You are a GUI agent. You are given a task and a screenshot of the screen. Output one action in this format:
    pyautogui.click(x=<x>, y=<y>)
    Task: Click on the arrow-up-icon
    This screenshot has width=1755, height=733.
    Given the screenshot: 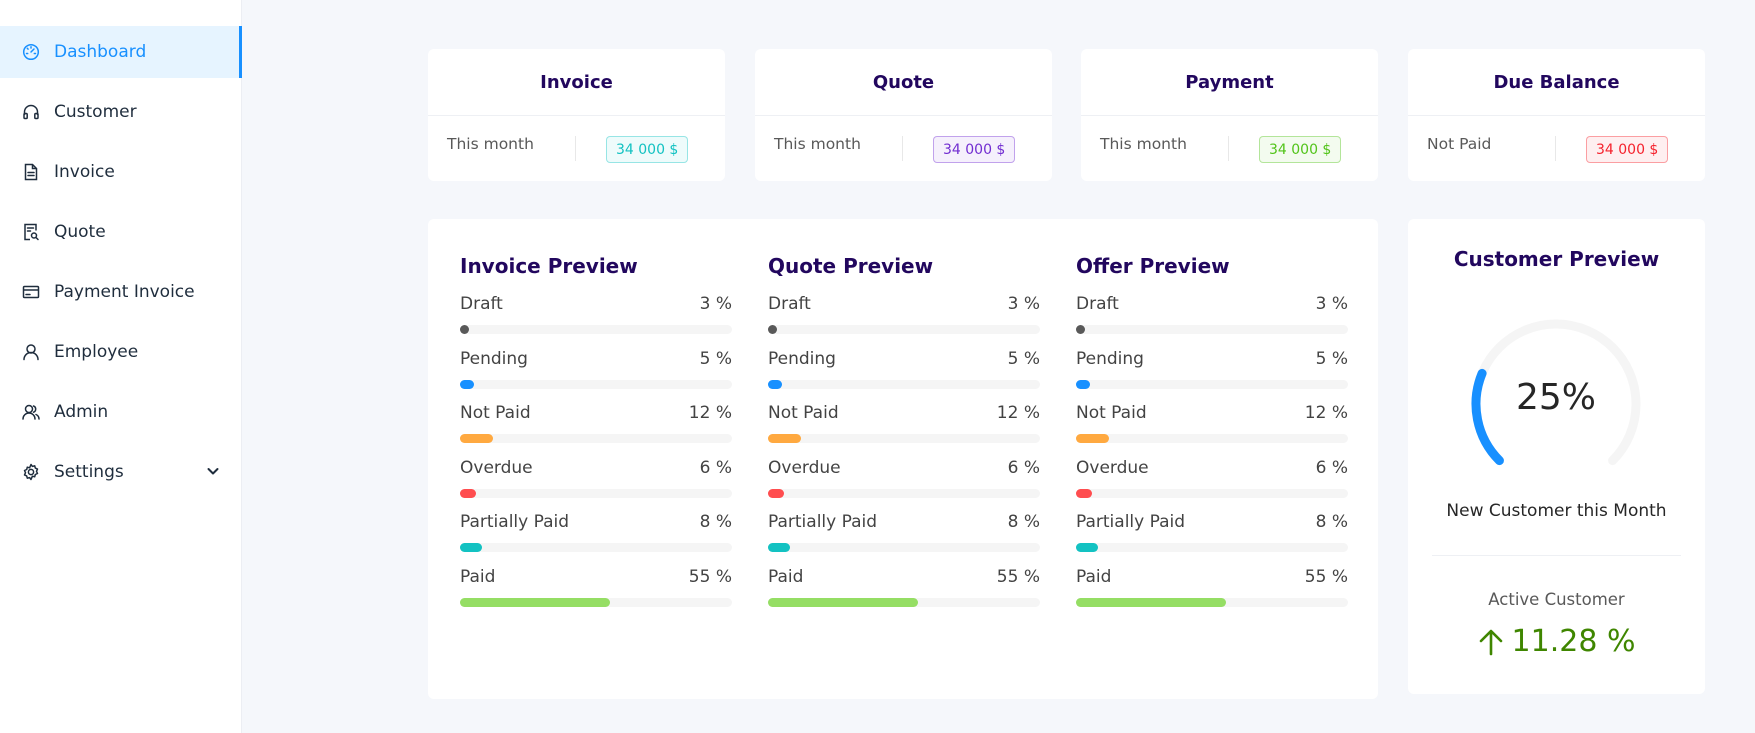 What is the action you would take?
    pyautogui.click(x=1490, y=642)
    